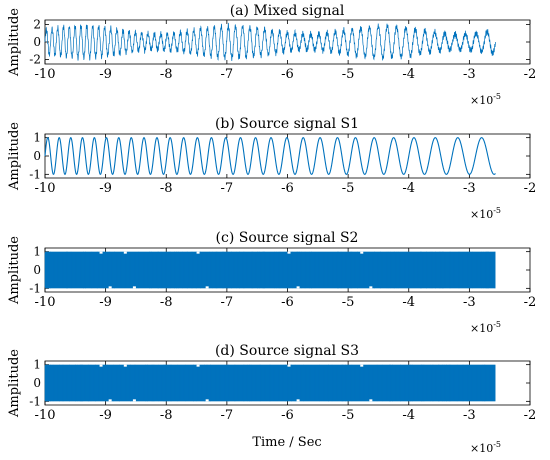 The width and height of the screenshot is (550, 460). I want to click on panel-title: (d) Source signal S3, so click(287, 351).